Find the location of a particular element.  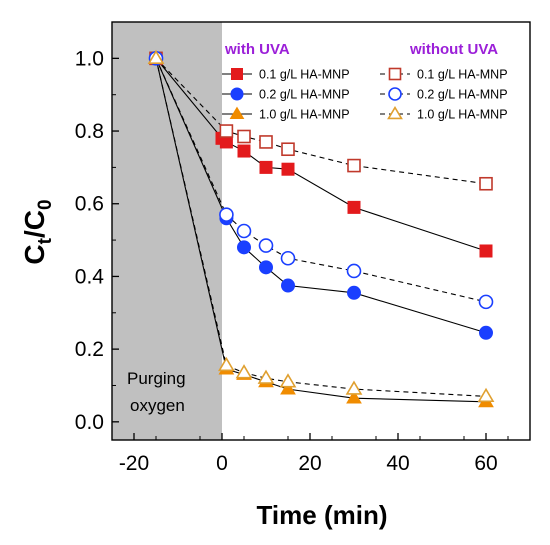

legend-title-without-uva: without UVA is located at coordinates (453, 49).